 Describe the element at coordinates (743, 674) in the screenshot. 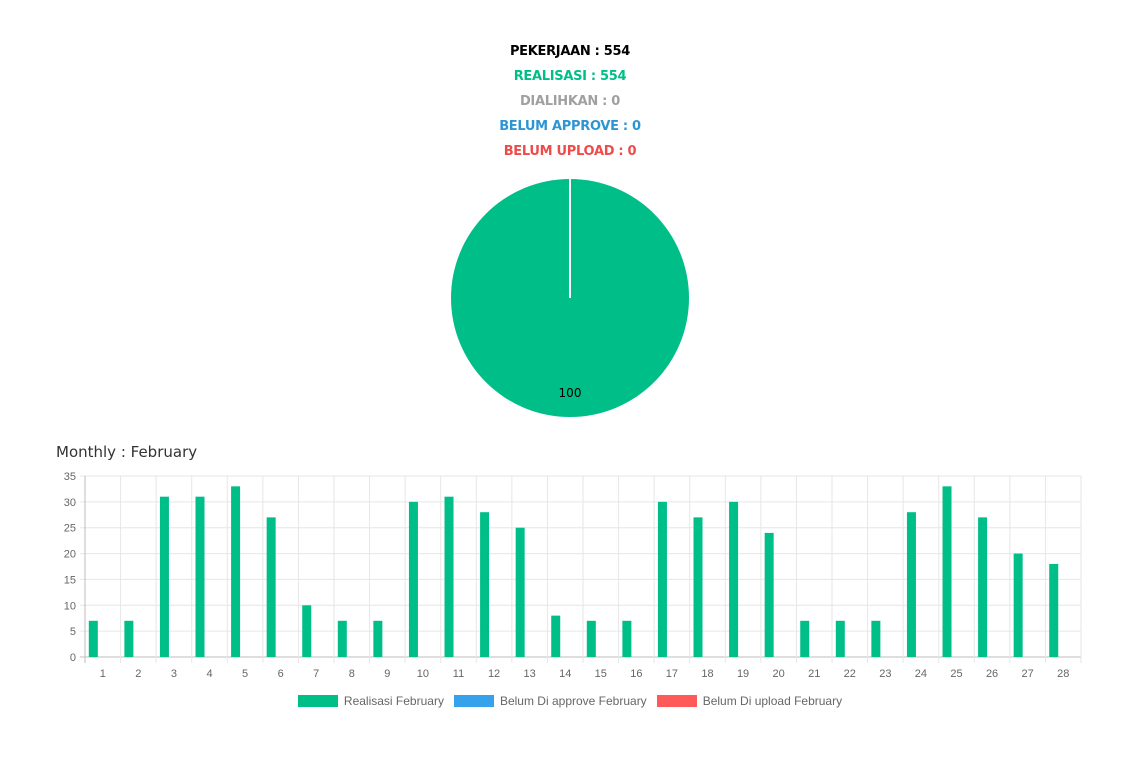

I see `x-tick-label: 19` at that location.